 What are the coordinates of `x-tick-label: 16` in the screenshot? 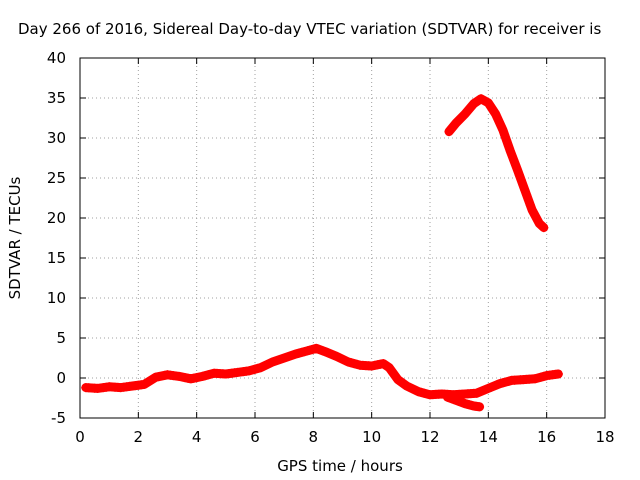 It's located at (546, 437).